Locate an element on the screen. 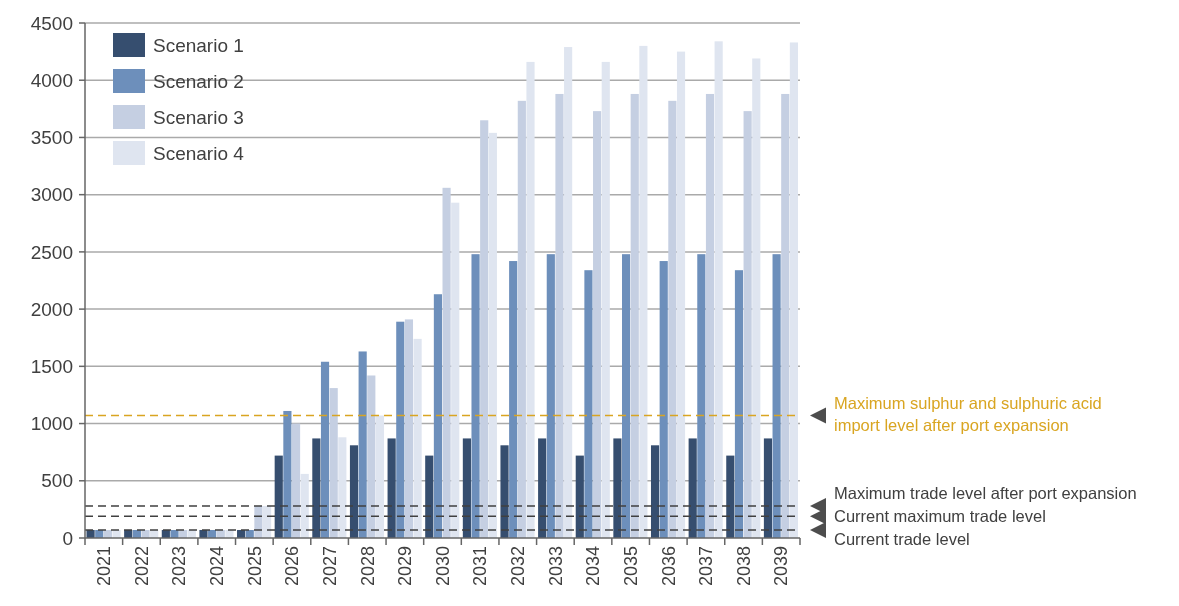 The height and width of the screenshot is (606, 1179). legend-label: Scenario 4 is located at coordinates (199, 153).